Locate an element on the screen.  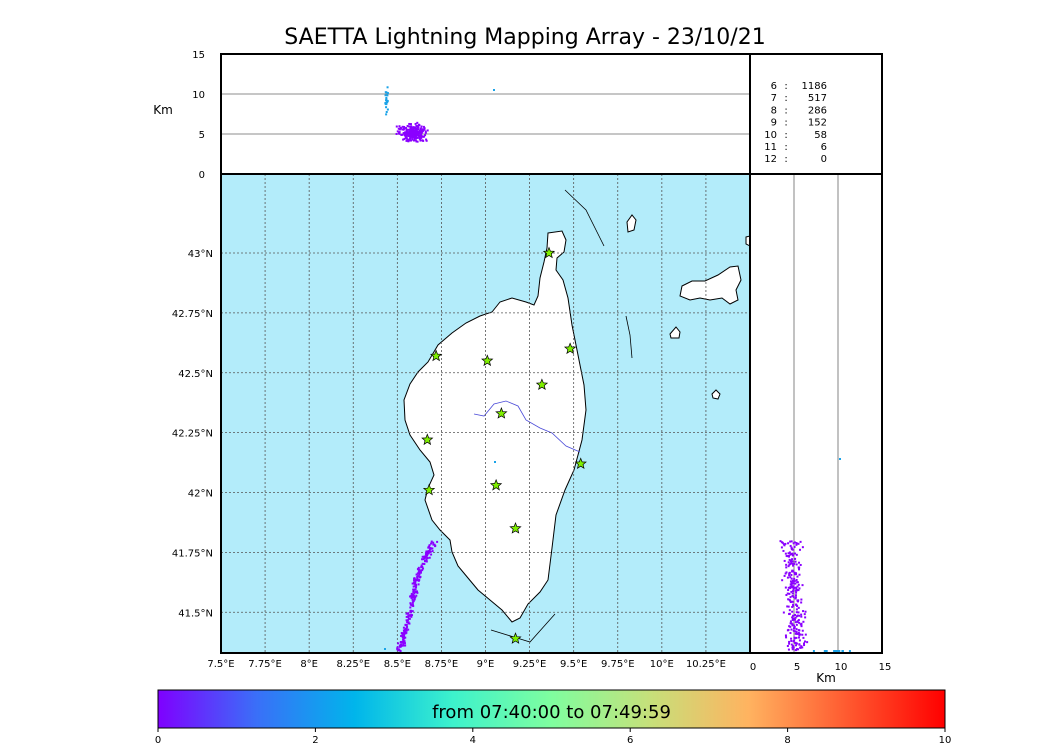
altitude-tick-label: 0 is located at coordinates (202, 175).